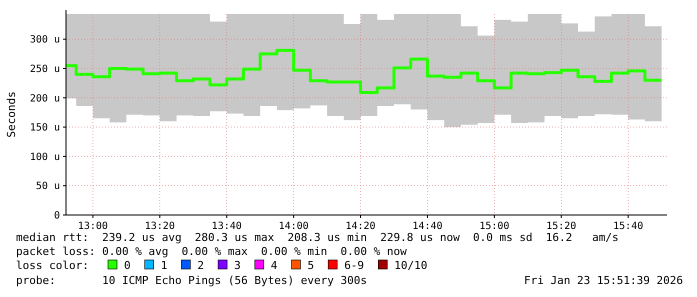 The image size is (697, 297). I want to click on text: packet loss: 0.00 % avg 0.00 % max 0.00 % min 0.00 % now, so click(212, 251).